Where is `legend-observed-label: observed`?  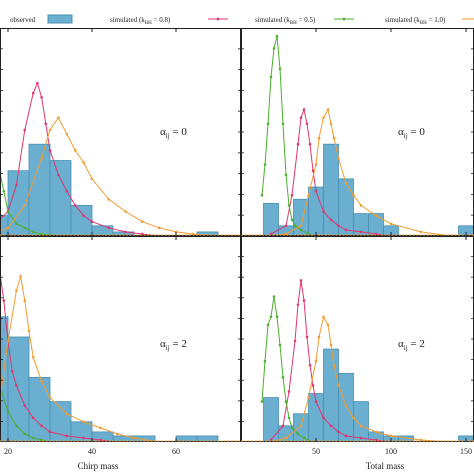
legend-observed-label: observed is located at coordinates (23, 20).